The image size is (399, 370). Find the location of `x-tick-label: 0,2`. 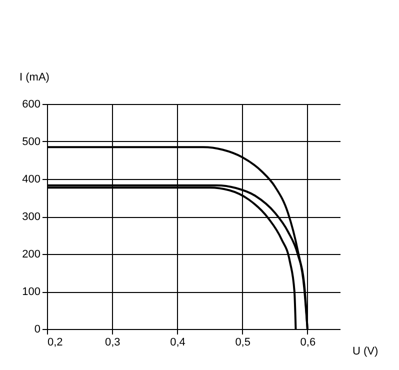

x-tick-label: 0,2 is located at coordinates (55, 342).